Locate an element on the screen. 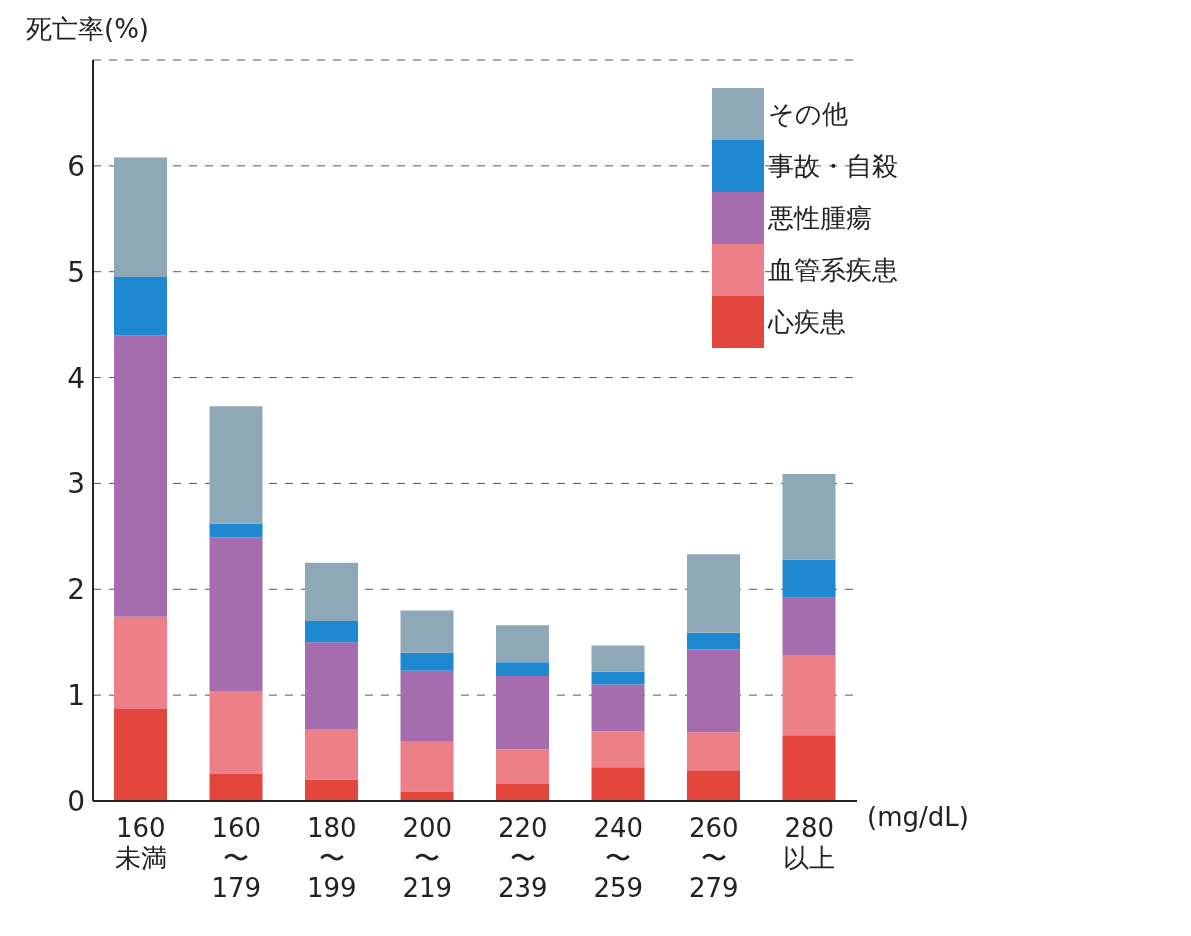 The width and height of the screenshot is (1191, 936). y-tick-label: 3 is located at coordinates (76, 484).